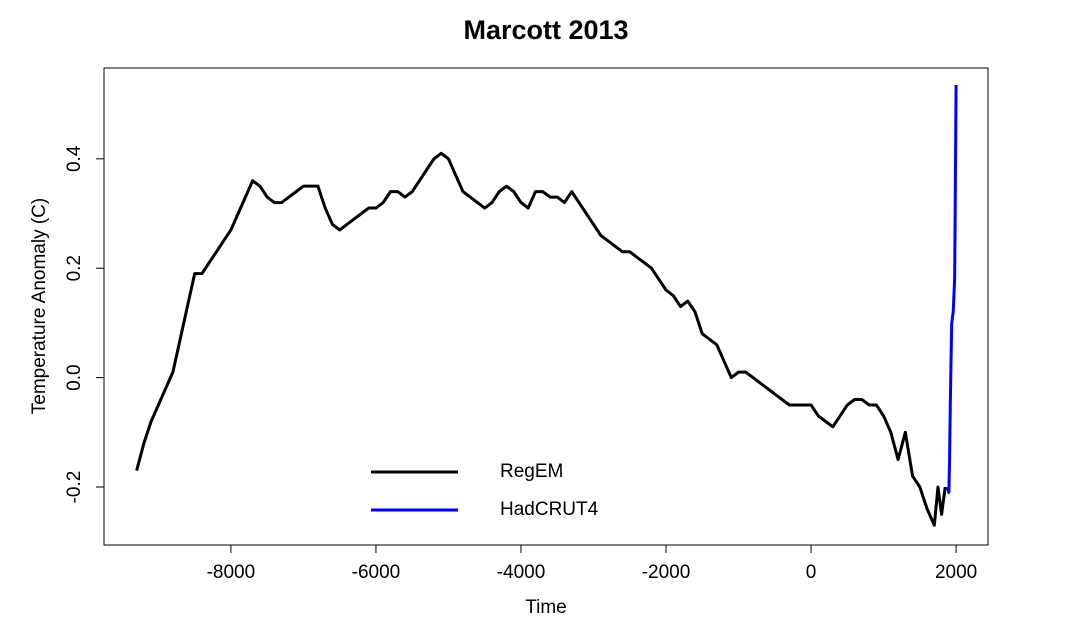  I want to click on series-line, so click(951, 289).